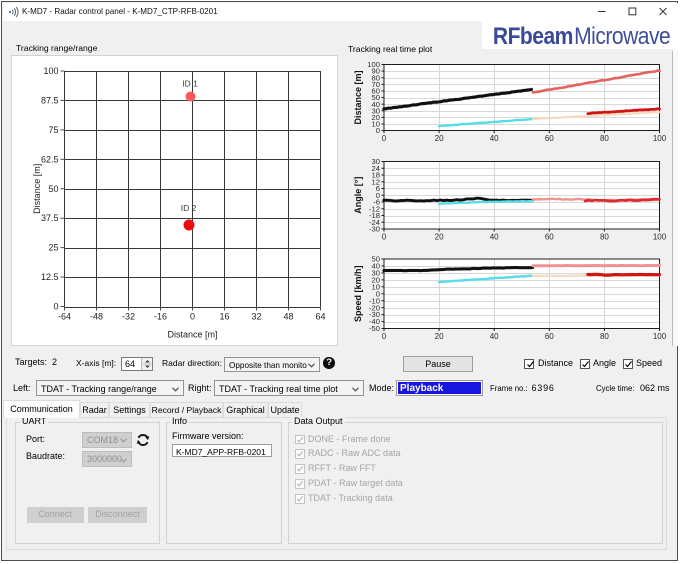 This screenshot has height=564, width=681. I want to click on svg-text: -16, so click(160, 317).